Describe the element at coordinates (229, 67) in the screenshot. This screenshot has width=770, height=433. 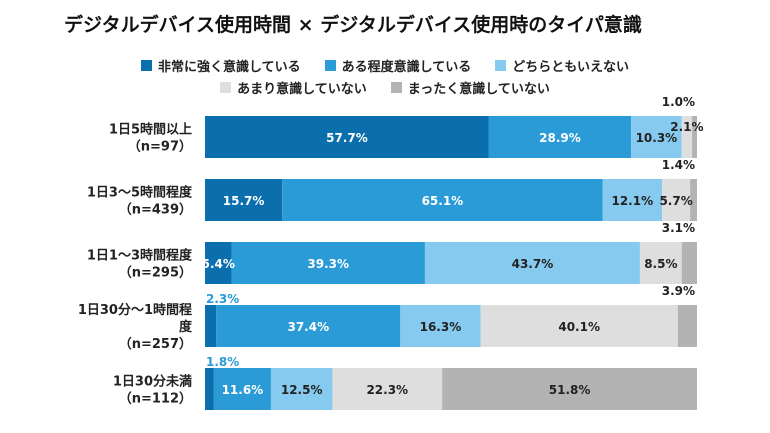
I see `legend-label: 非常に強く意識している` at that location.